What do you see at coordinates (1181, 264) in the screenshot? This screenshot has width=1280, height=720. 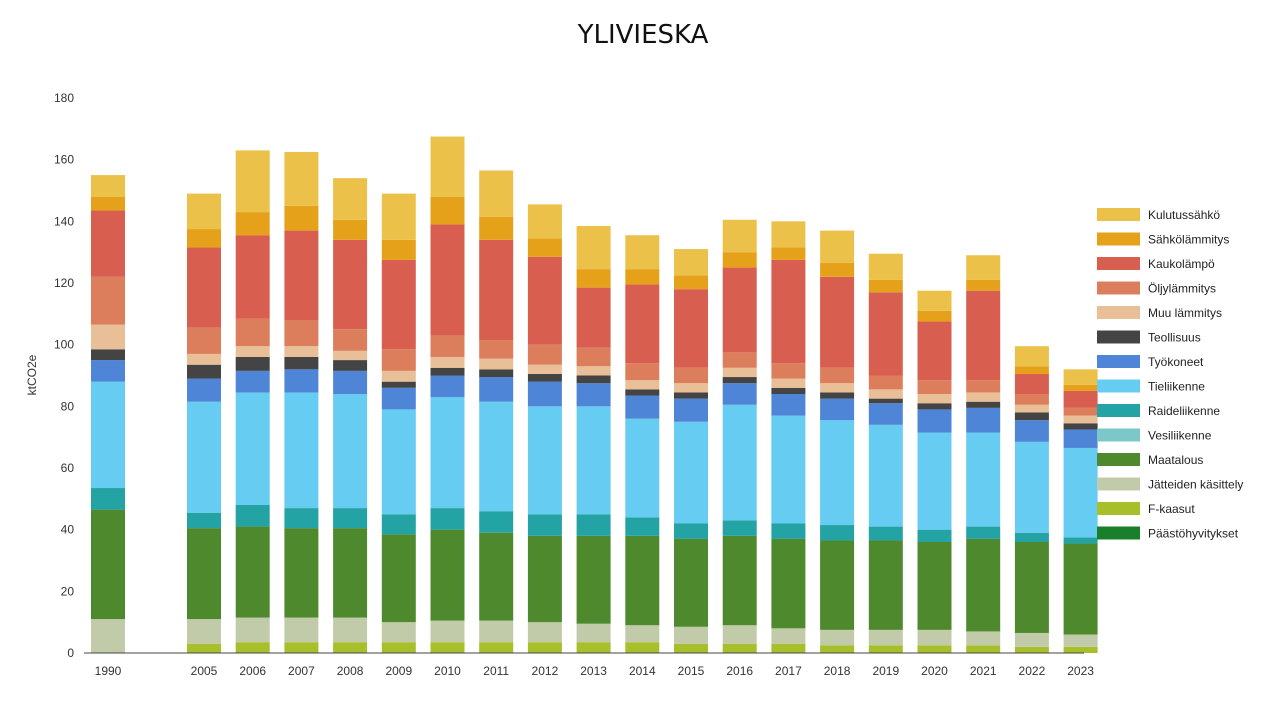 I see `legend-label: Kaukolämpö` at bounding box center [1181, 264].